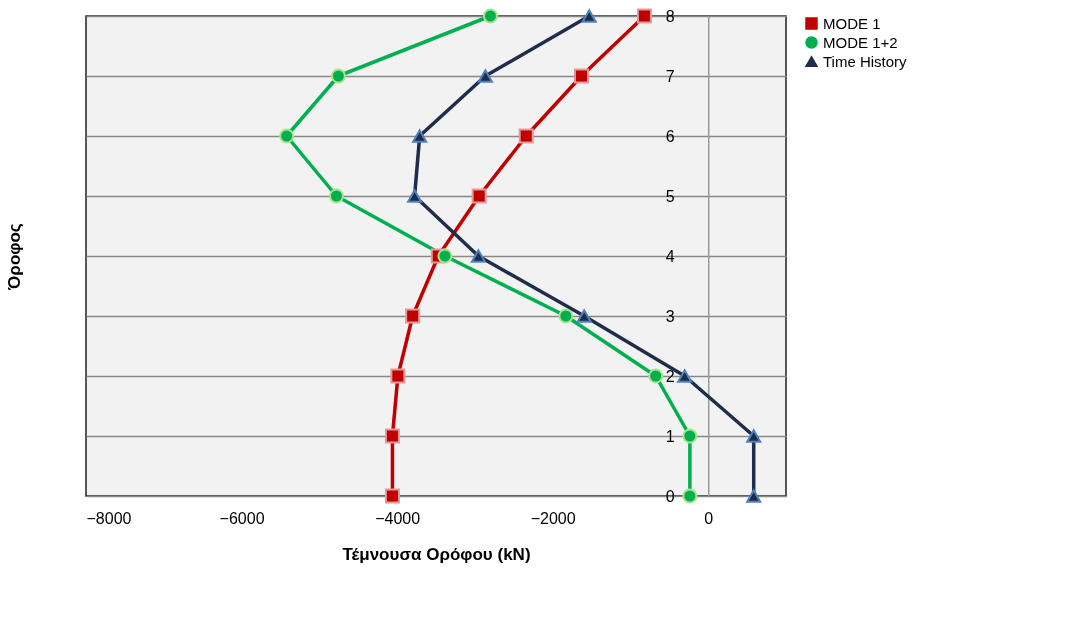 The width and height of the screenshot is (1091, 632). I want to click on legend-label: Time History, so click(865, 61).